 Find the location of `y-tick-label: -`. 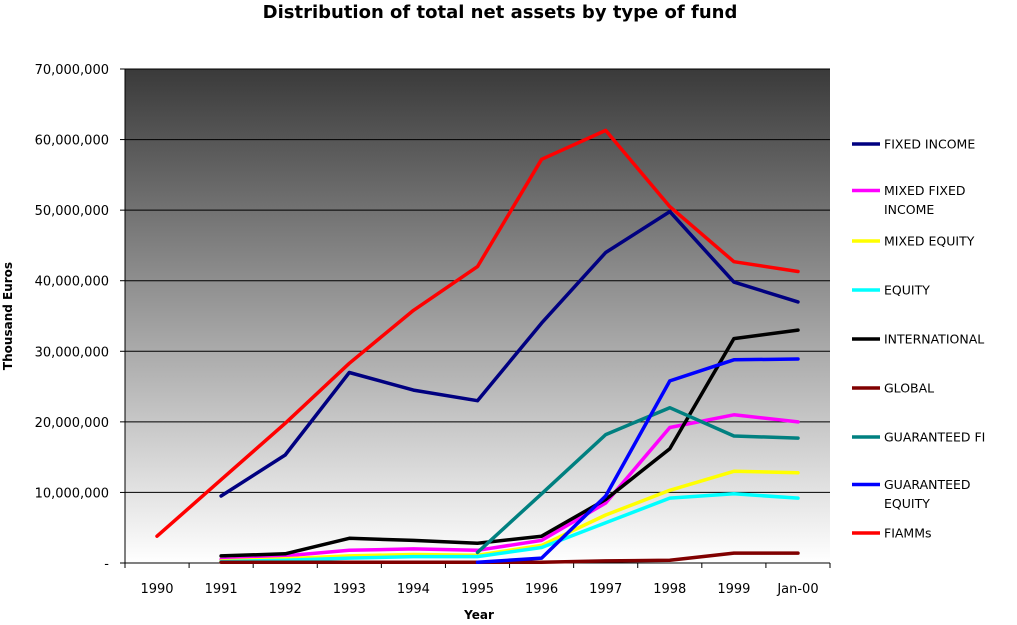

y-tick-label: - is located at coordinates (106, 564).